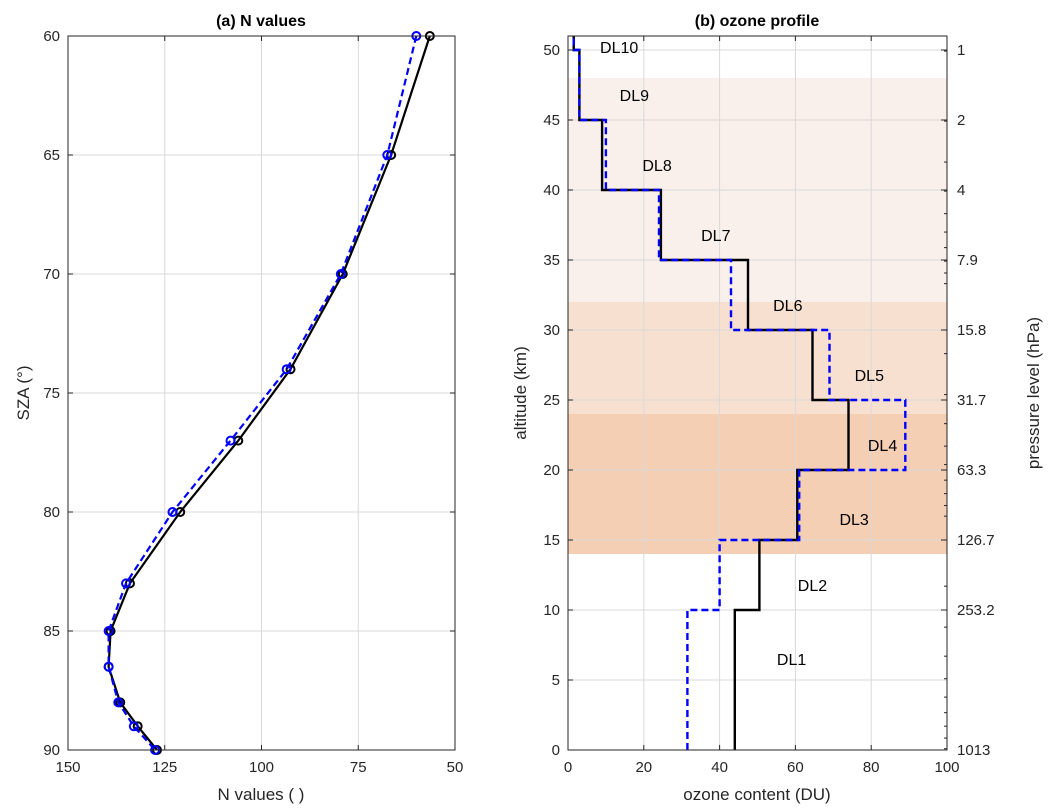 The width and height of the screenshot is (1048, 809). What do you see at coordinates (568, 767) in the screenshot?
I see `panel-b-x-tick-label: 0` at bounding box center [568, 767].